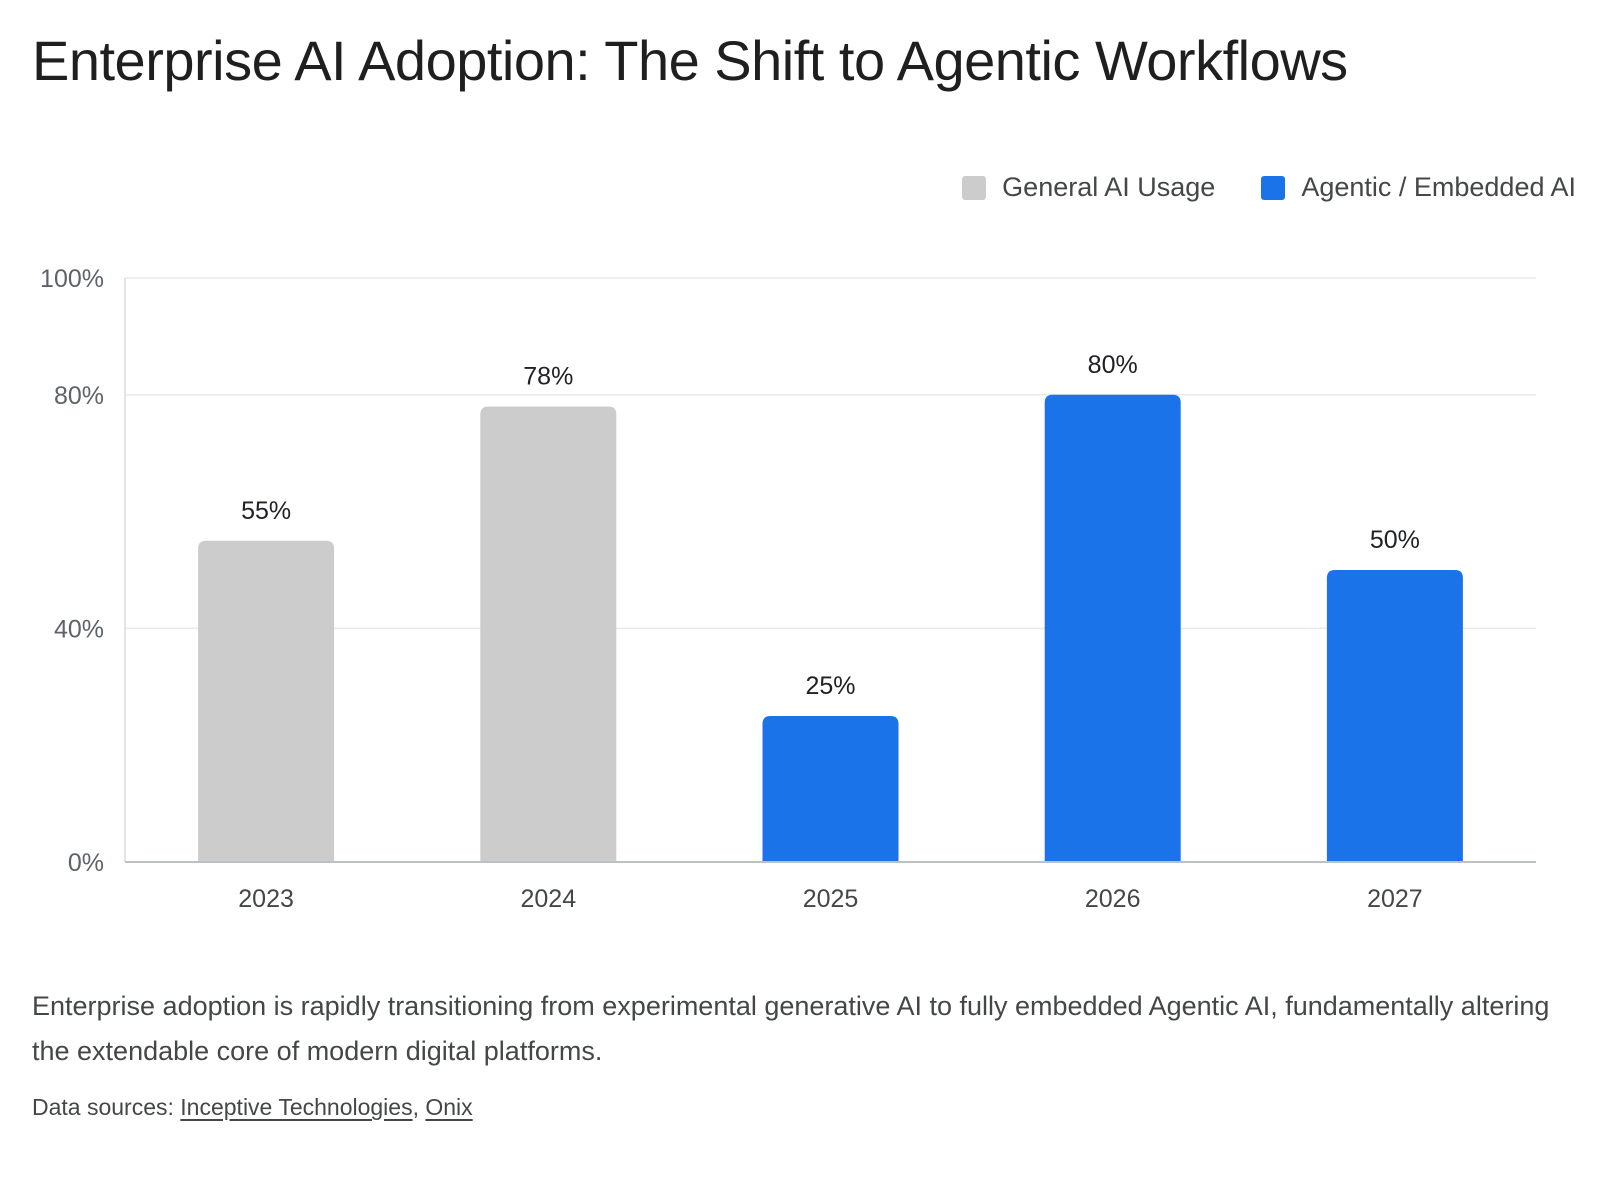  I want to click on legend-item-general-ai: General AI Usage, so click(1088, 187).